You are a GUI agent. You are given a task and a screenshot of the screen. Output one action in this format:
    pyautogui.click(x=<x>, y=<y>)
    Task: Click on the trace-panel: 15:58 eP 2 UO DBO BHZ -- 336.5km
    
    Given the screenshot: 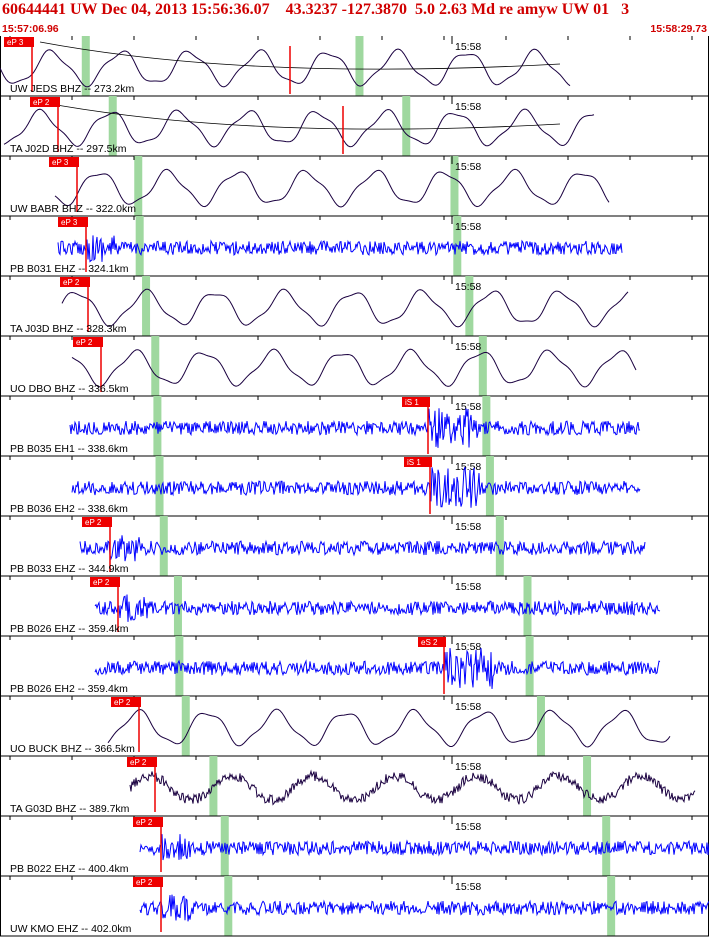 What is the action you would take?
    pyautogui.click(x=354, y=366)
    